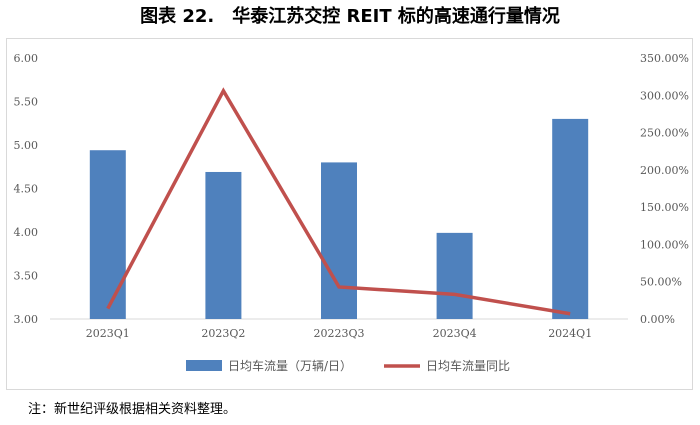  What do you see at coordinates (570, 333) in the screenshot?
I see `x-axis-tick-label: 2024Q1` at bounding box center [570, 333].